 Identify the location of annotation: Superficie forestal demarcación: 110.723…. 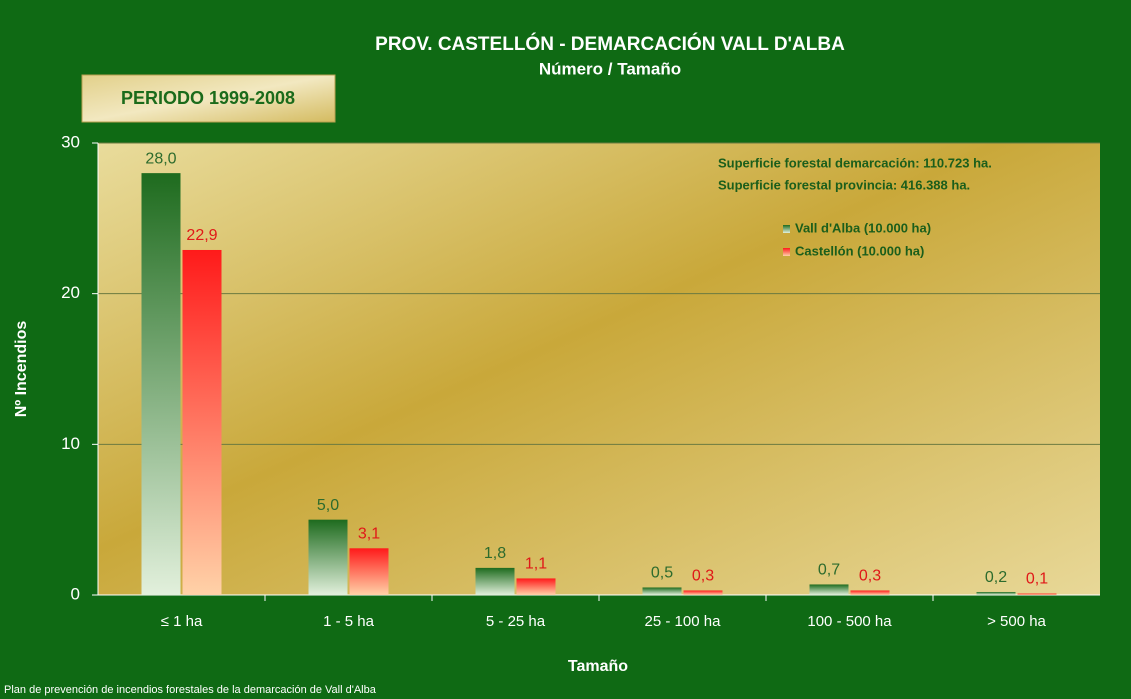
(855, 162).